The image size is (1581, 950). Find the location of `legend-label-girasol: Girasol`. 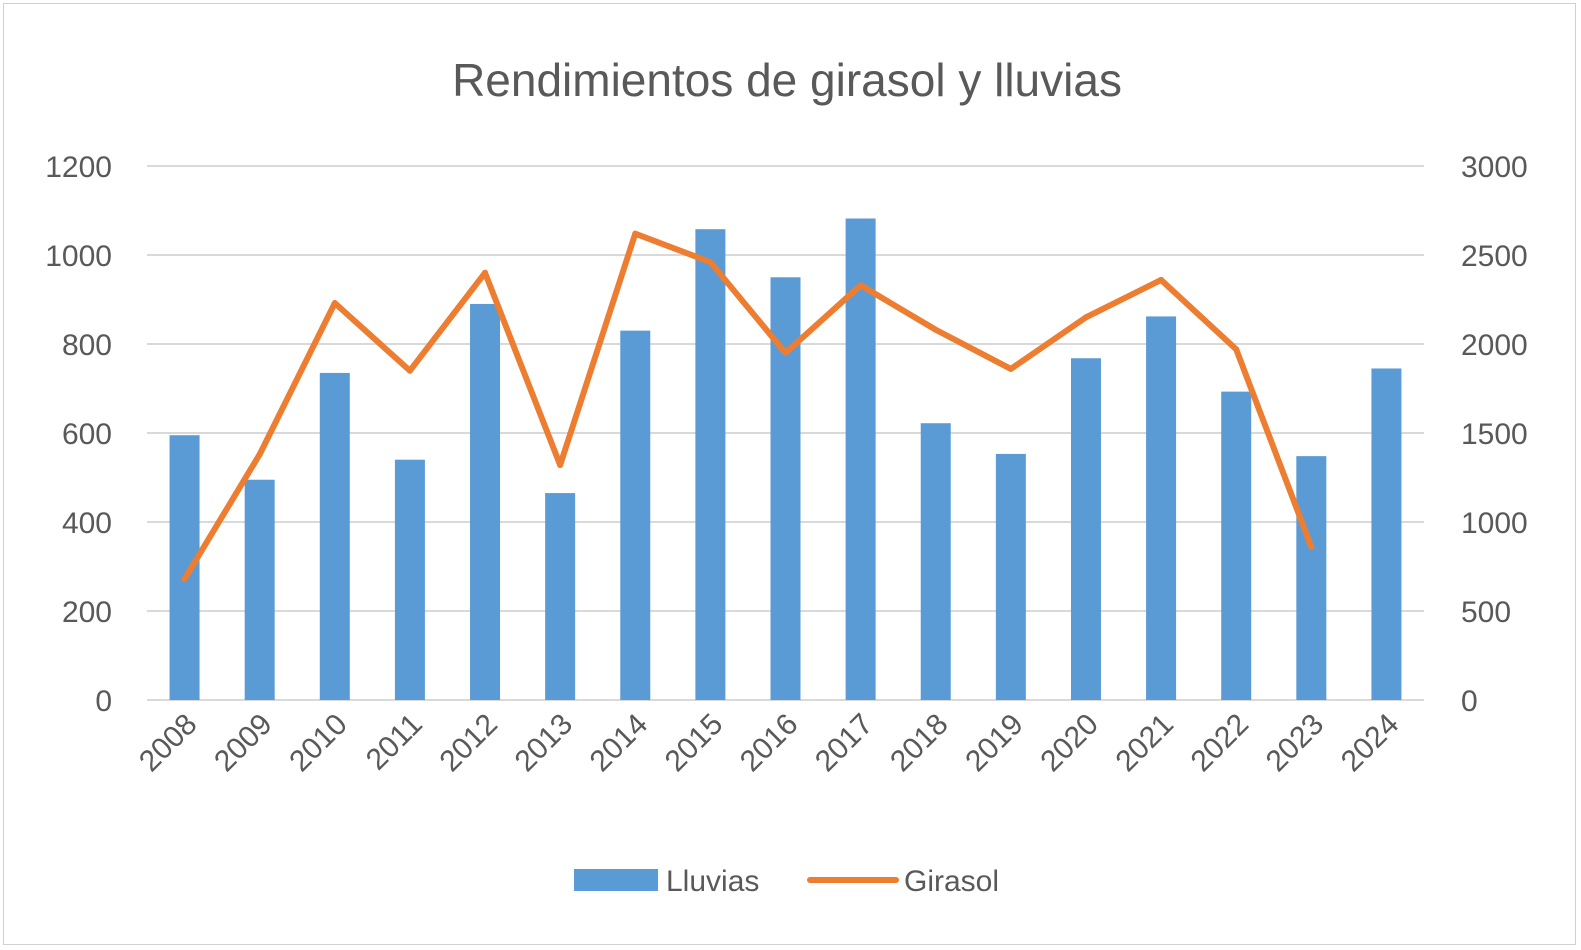

legend-label-girasol: Girasol is located at coordinates (951, 881).